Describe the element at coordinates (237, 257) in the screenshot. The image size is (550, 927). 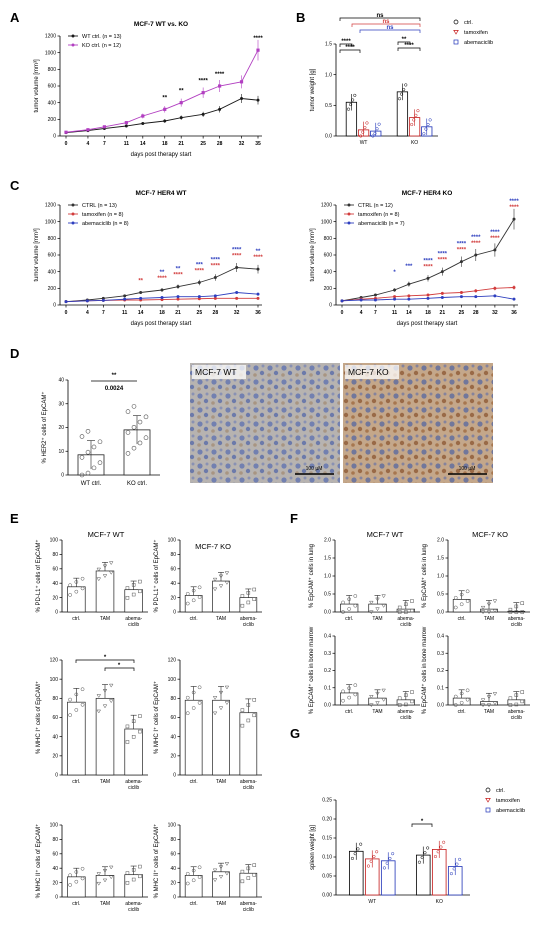
I see `chart-C1-significance: ****` at that location.